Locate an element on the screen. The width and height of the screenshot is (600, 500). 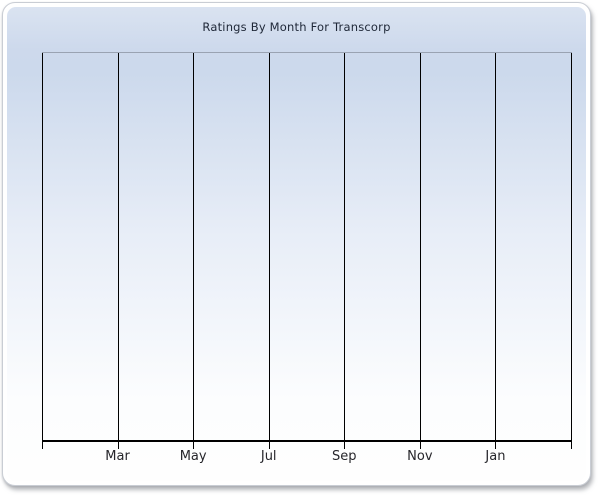
x-tick-label: May is located at coordinates (193, 456).